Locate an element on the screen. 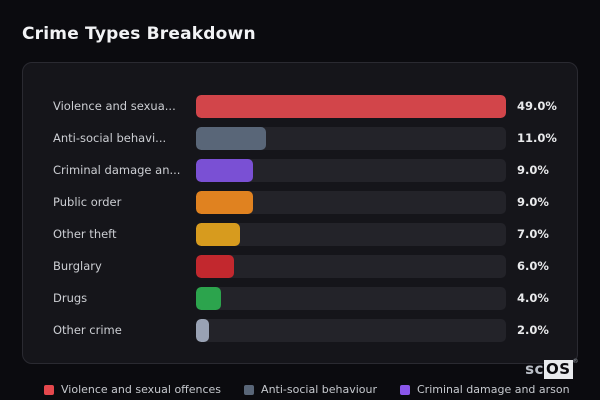 The image size is (600, 400). bar-other-crime is located at coordinates (202, 330).